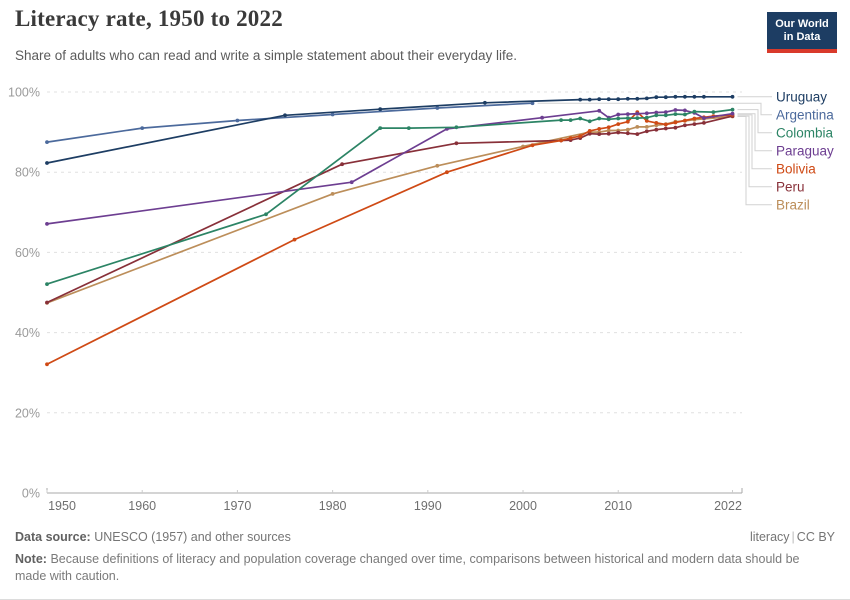 The width and height of the screenshot is (850, 600). I want to click on point-paraguay-2016, so click(675, 110).